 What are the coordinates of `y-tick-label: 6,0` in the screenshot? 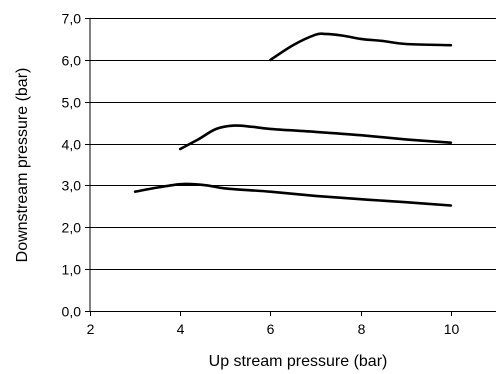 It's located at (72, 61).